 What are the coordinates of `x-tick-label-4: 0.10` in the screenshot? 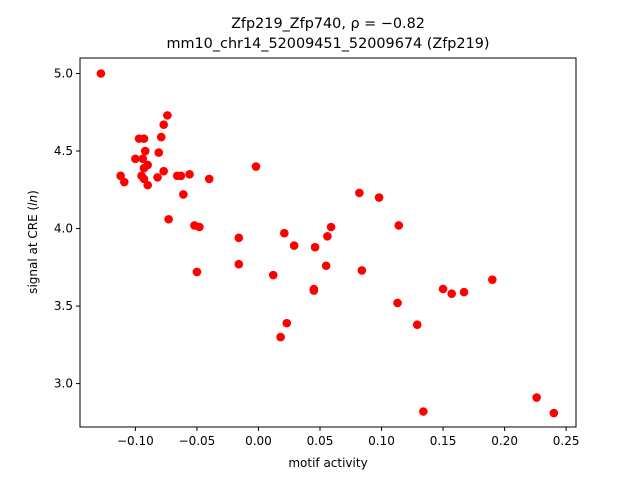 It's located at (381, 441).